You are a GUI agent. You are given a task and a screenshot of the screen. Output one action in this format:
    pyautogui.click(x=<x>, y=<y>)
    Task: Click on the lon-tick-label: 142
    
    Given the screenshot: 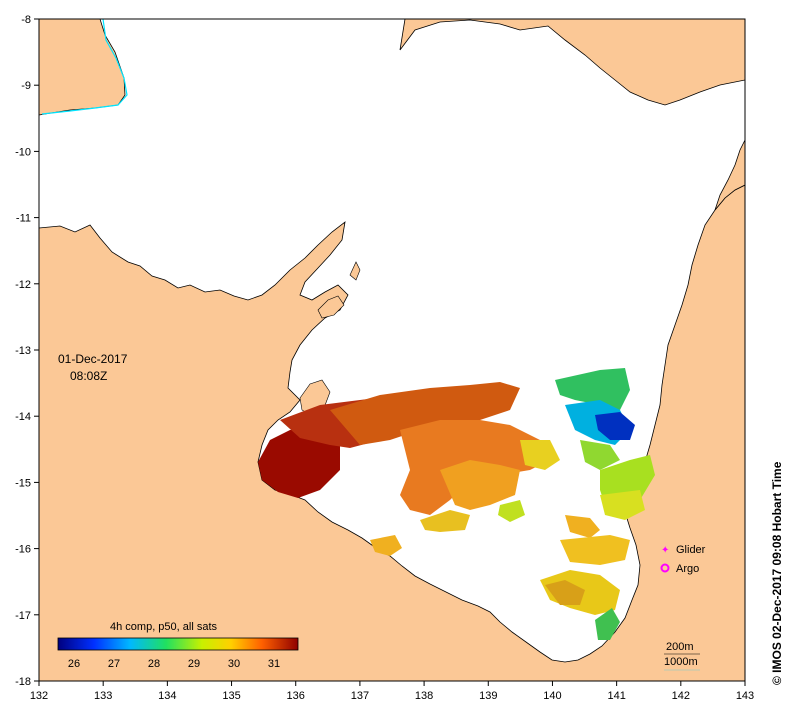 What is the action you would take?
    pyautogui.click(x=681, y=696)
    